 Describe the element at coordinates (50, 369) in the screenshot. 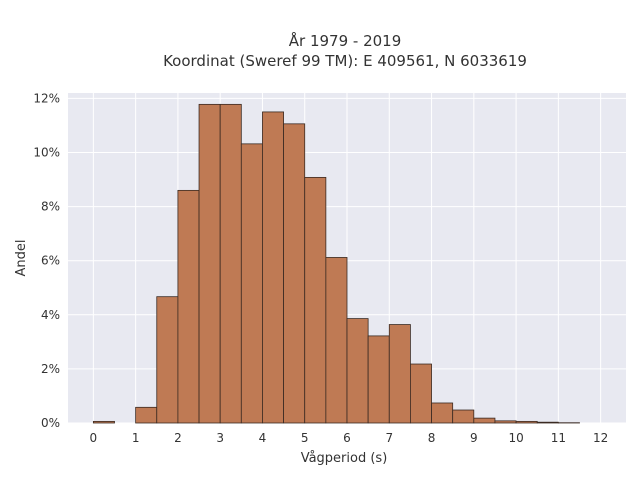

I see `y-tick-label: 2%` at that location.